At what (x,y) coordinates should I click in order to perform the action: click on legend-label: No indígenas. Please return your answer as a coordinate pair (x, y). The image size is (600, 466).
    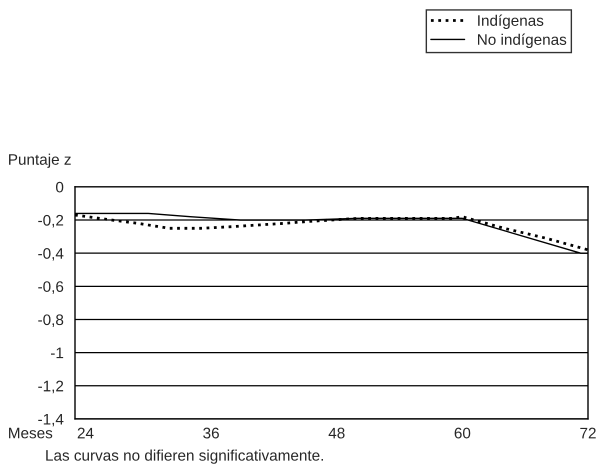
    Looking at the image, I should click on (522, 41).